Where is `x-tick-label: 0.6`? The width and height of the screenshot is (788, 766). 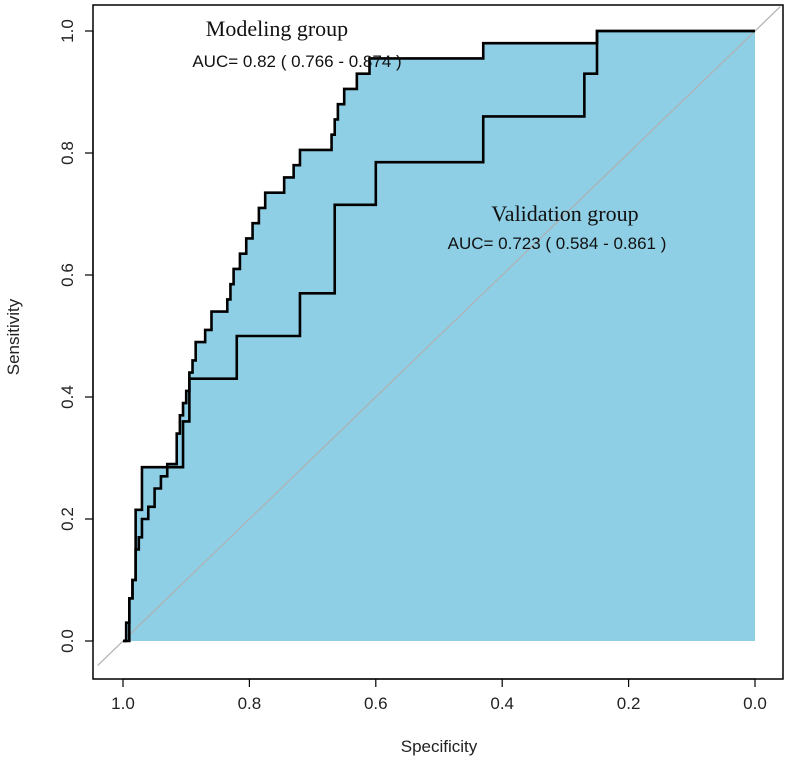 x-tick-label: 0.6 is located at coordinates (376, 703).